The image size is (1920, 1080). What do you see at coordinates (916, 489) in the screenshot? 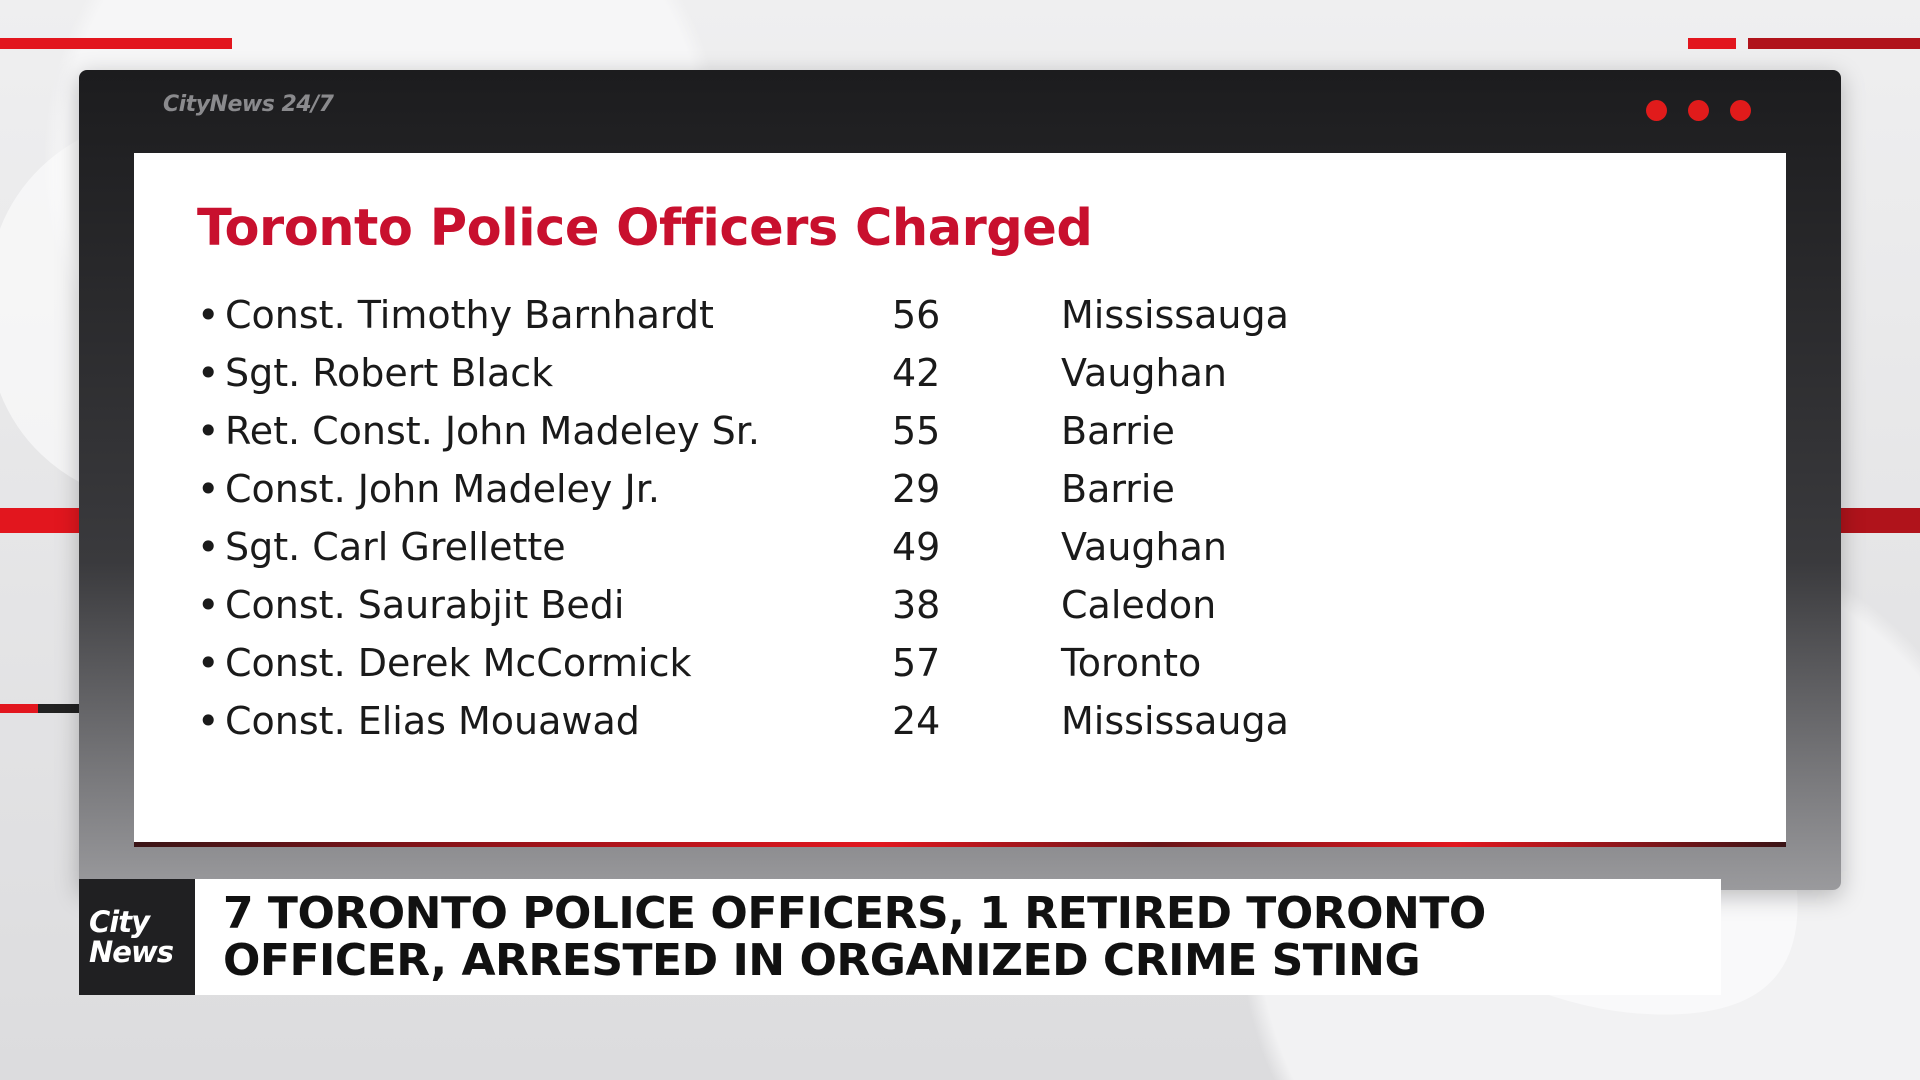
I see `officer-age: 29` at bounding box center [916, 489].